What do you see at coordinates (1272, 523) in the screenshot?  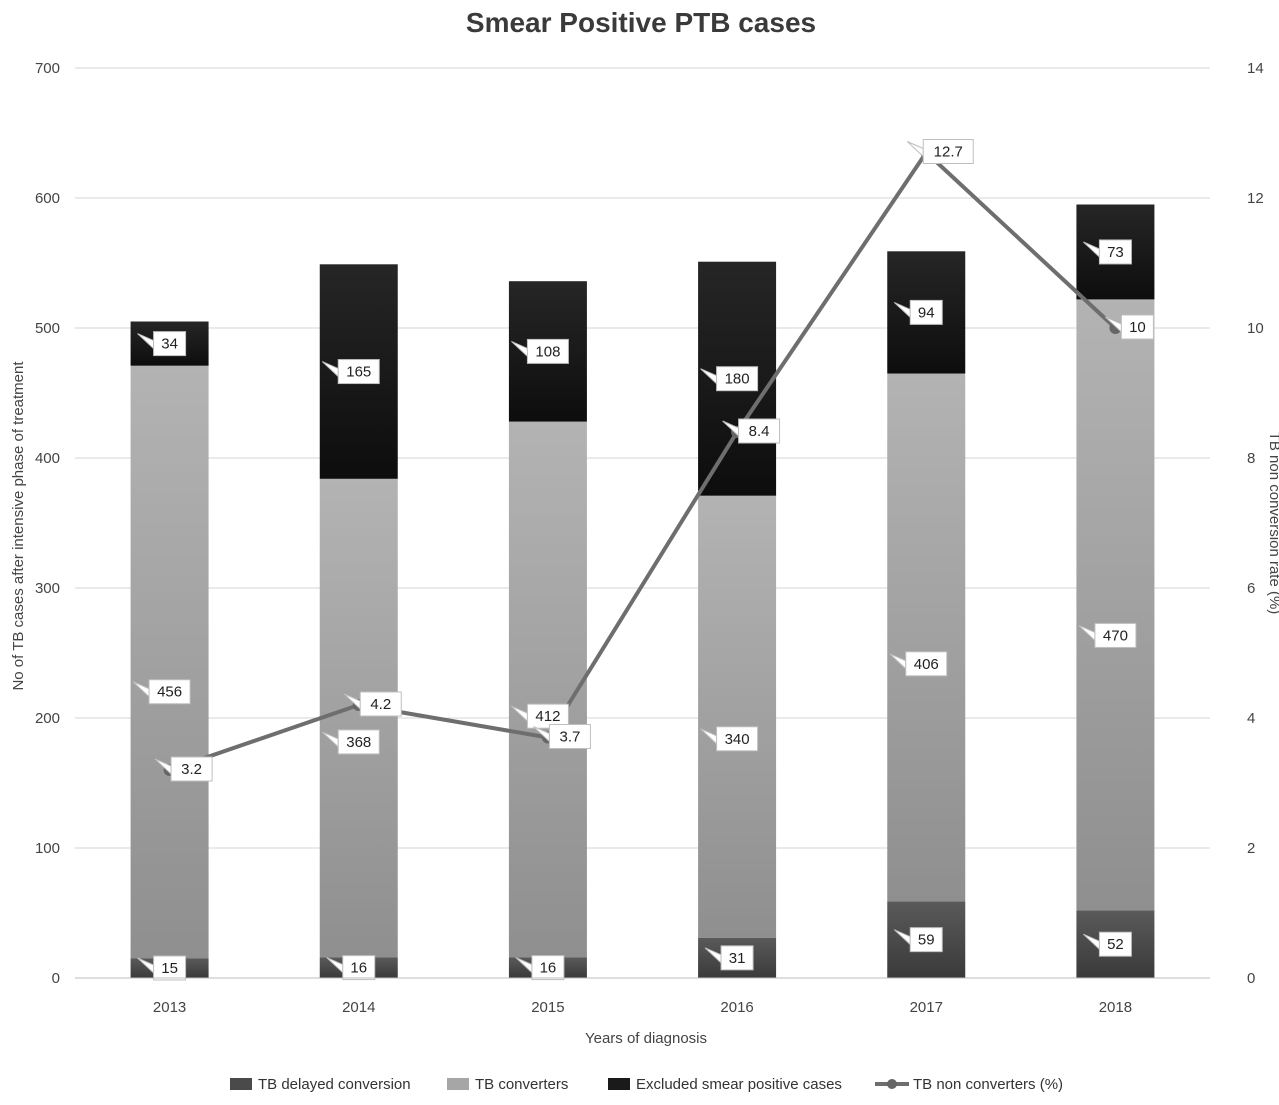 I see `y2-axis-label: TB non conversion rate (%)` at bounding box center [1272, 523].